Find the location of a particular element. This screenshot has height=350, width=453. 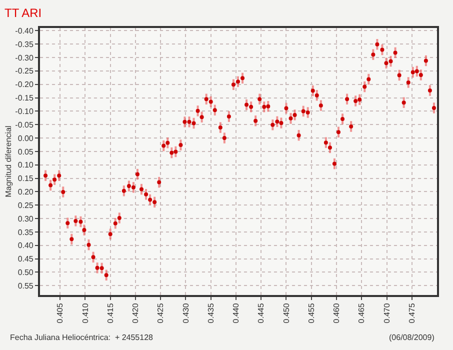

y-axis-title: Magnitud diferencial is located at coordinates (9, 161).